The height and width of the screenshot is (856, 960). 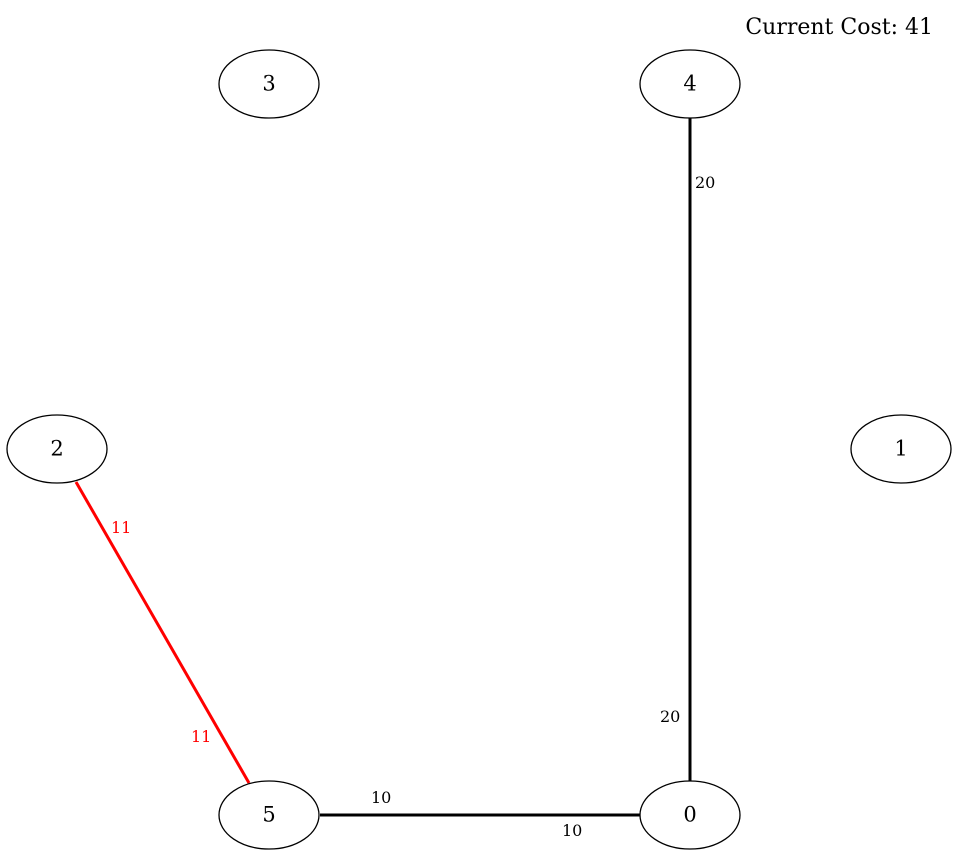 I want to click on node-0: 0, so click(x=690, y=815).